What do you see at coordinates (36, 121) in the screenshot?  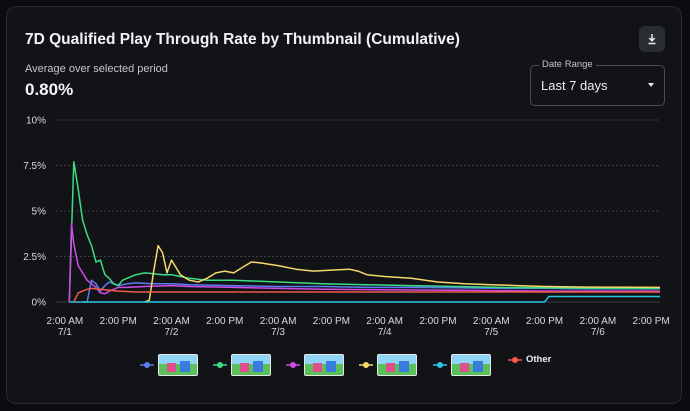 I see `y-tick-label: 10%` at bounding box center [36, 121].